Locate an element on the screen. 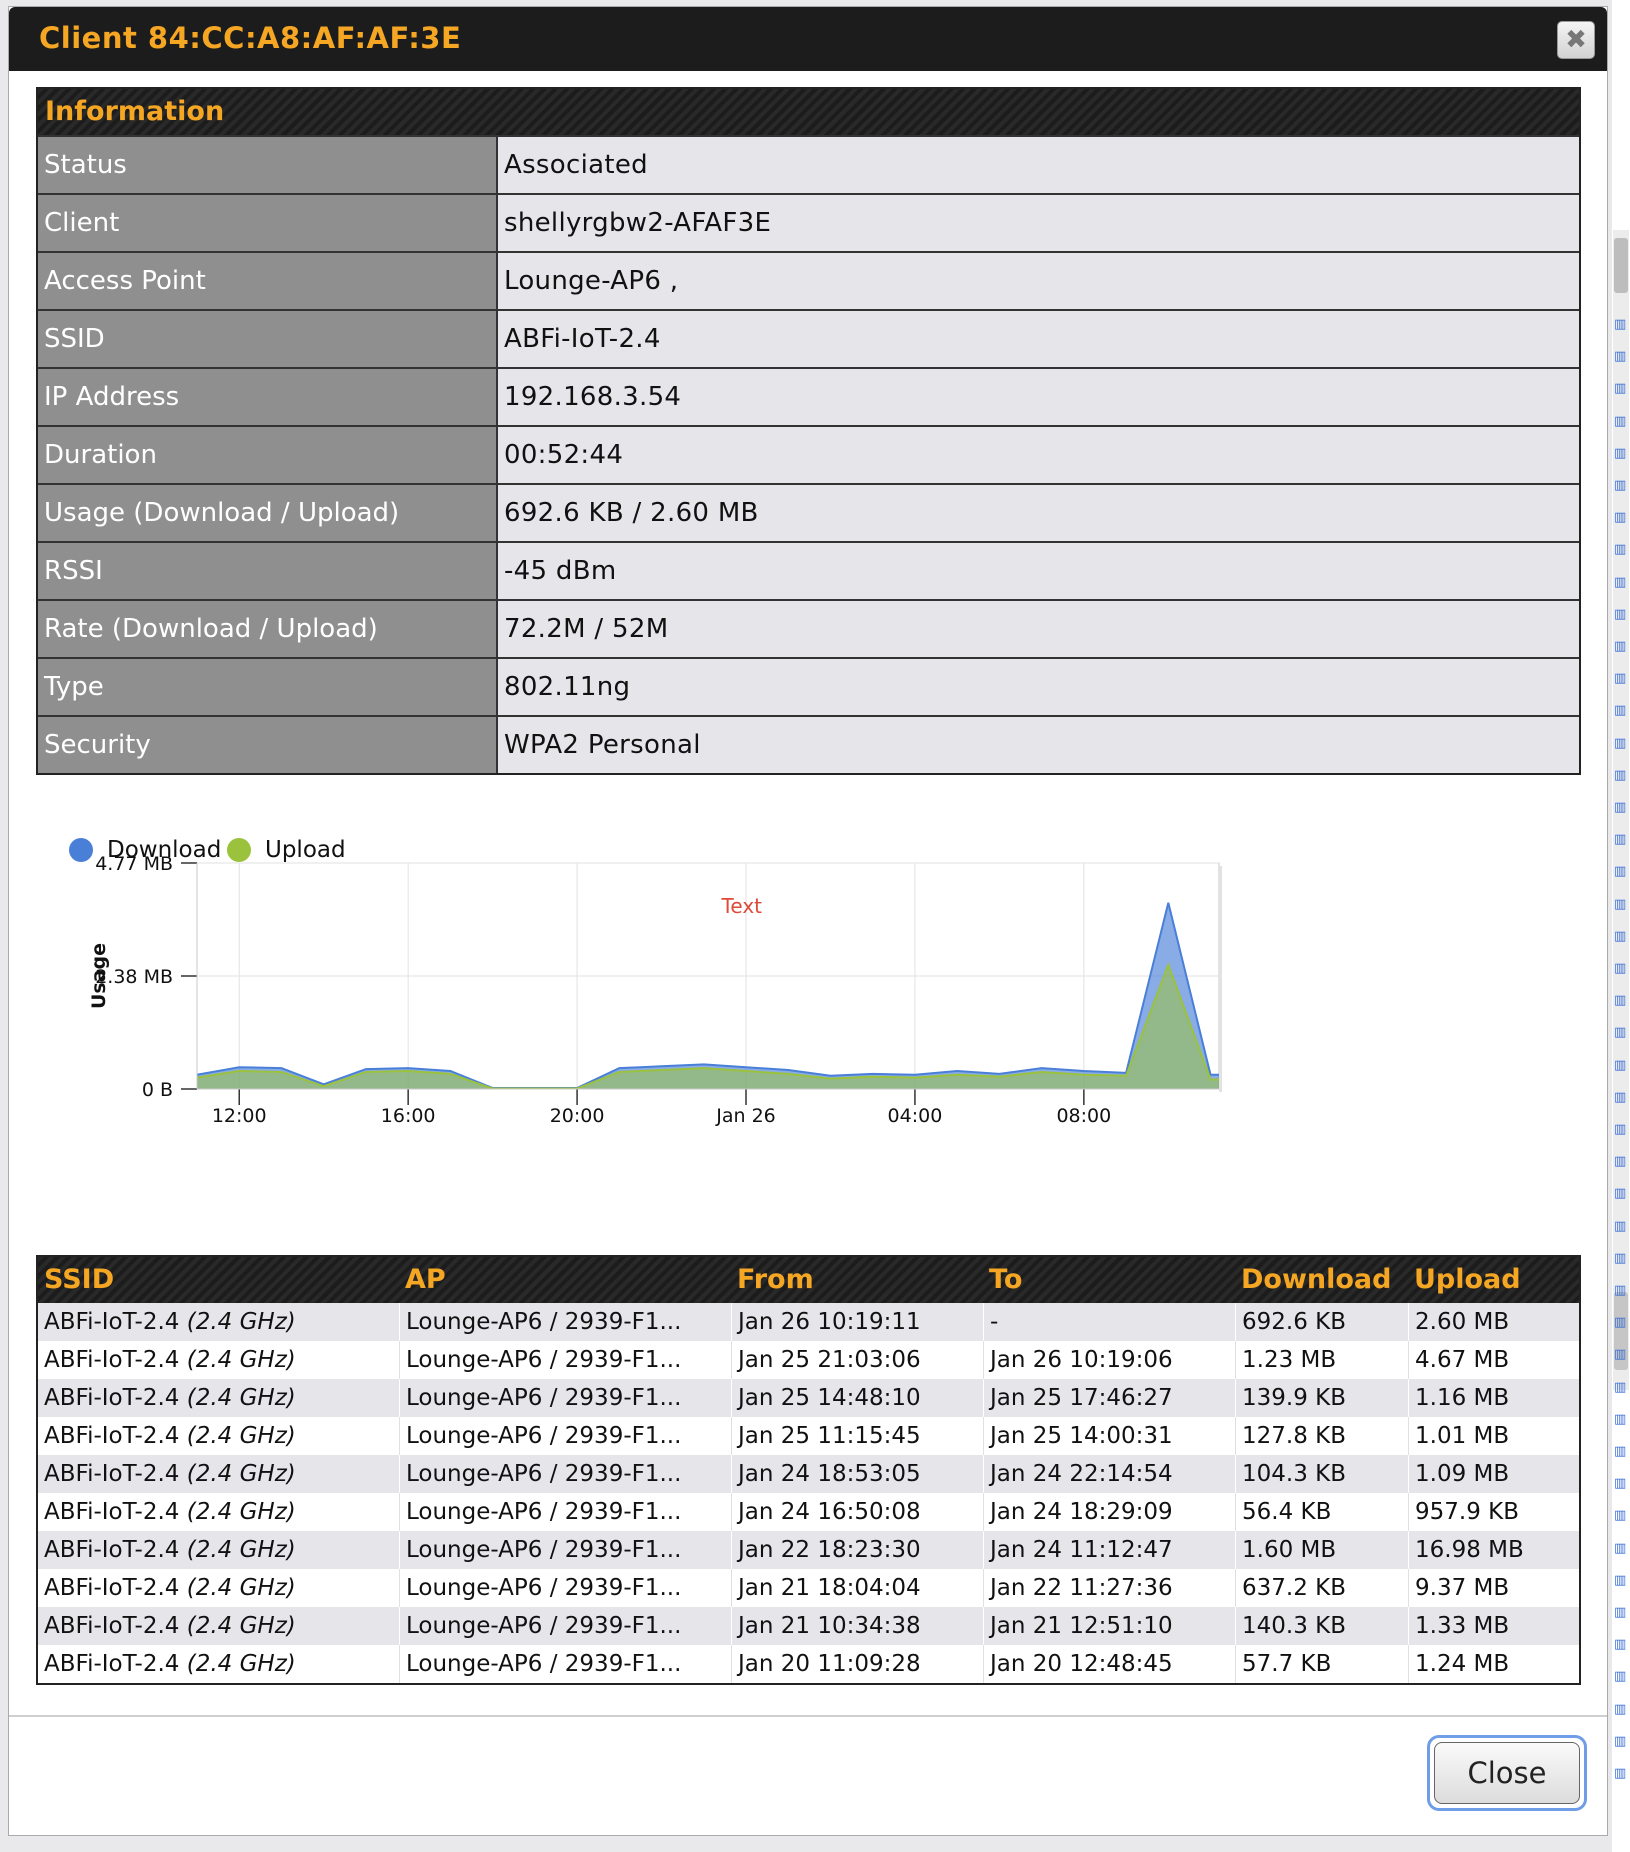  legend-item-upload: Upload is located at coordinates (286, 850).